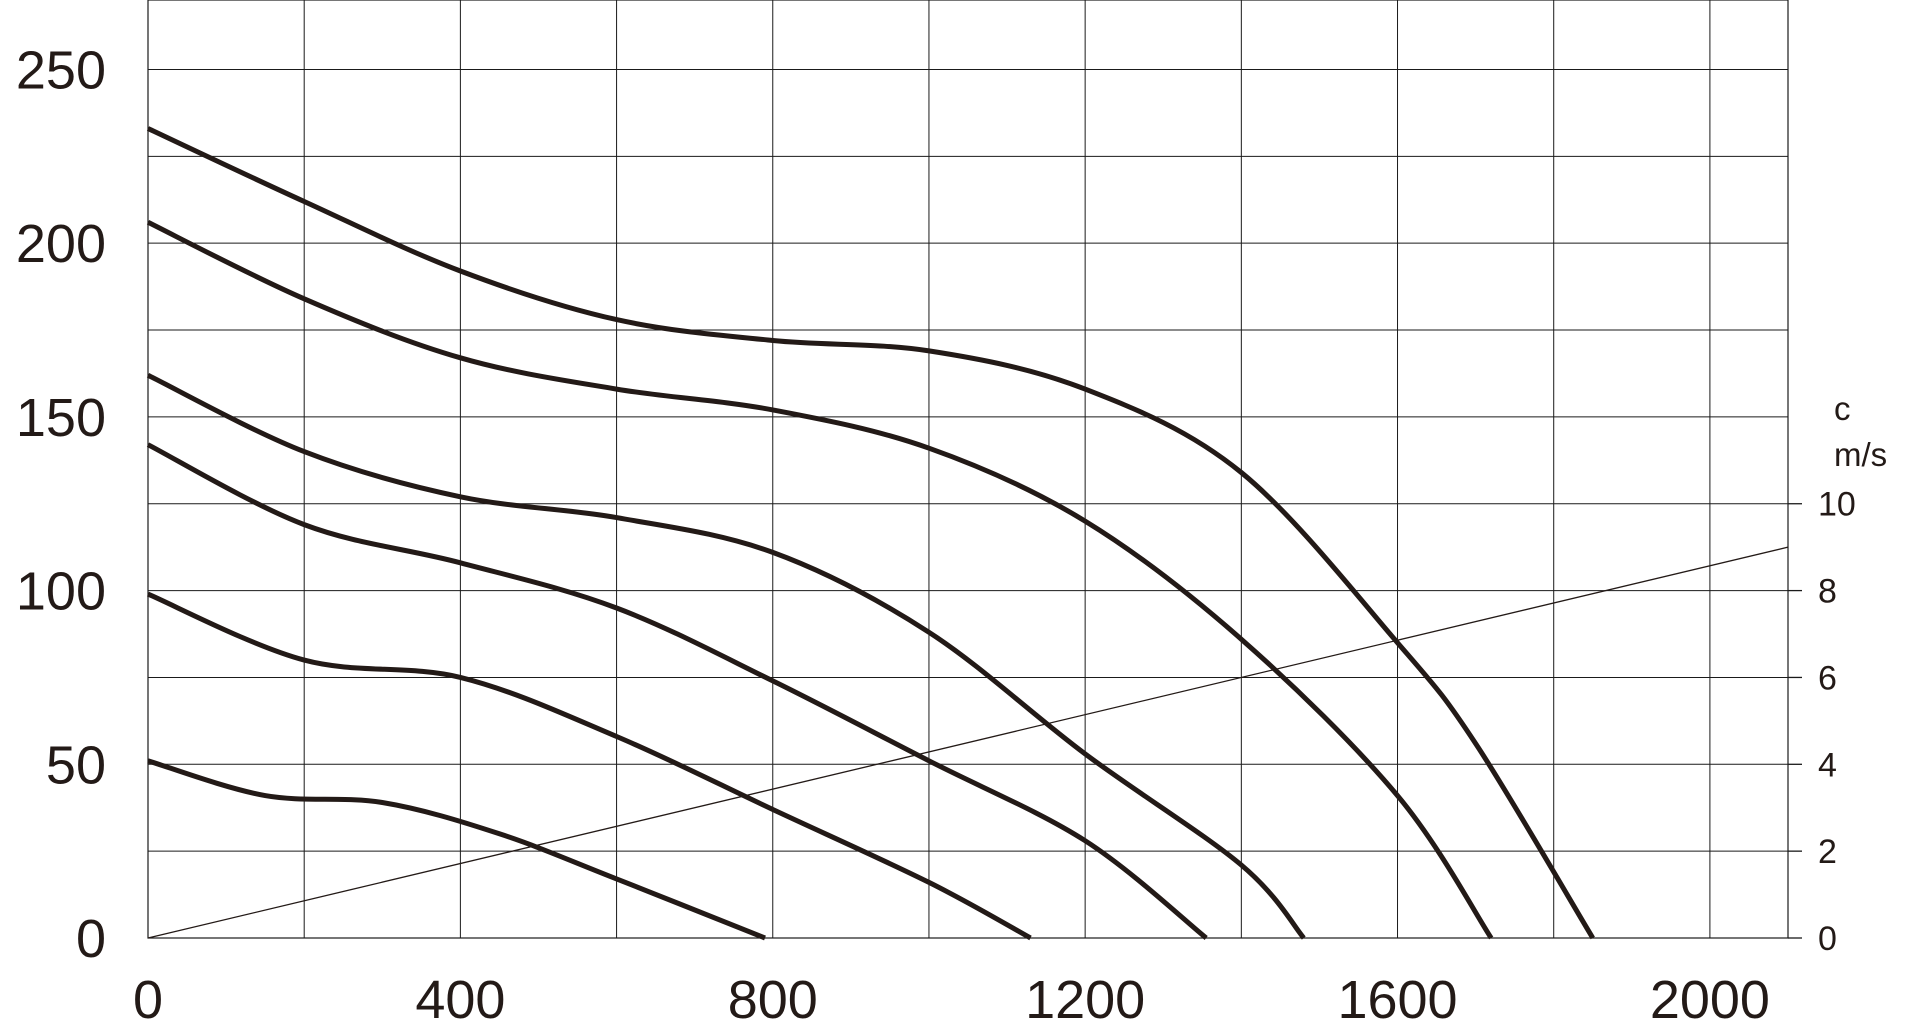 The width and height of the screenshot is (1909, 1023). I want to click on right-tick-label-0: 0, so click(1827, 939).